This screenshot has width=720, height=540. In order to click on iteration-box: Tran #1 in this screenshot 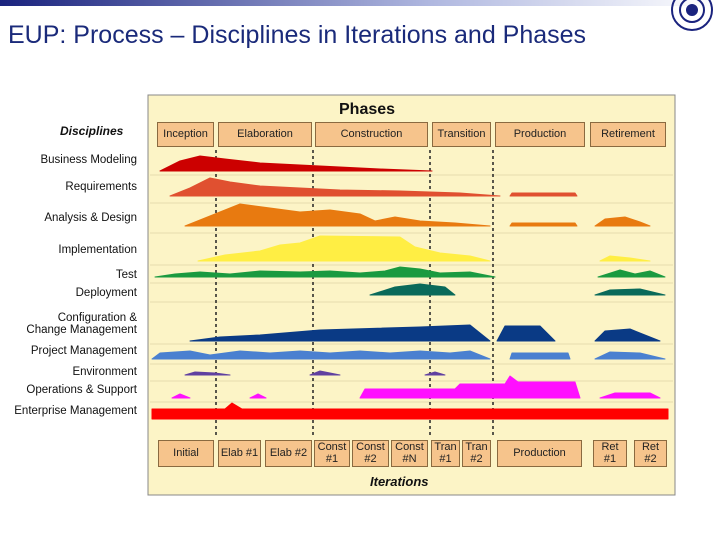, I will do `click(445, 453)`.